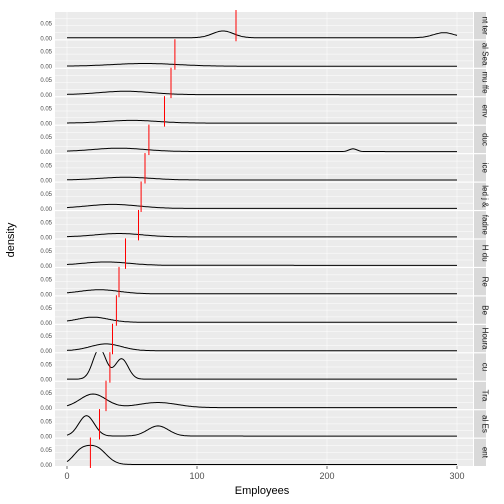 The width and height of the screenshot is (504, 504). Describe the element at coordinates (11, 239) in the screenshot. I see `y-axis-title: density` at that location.